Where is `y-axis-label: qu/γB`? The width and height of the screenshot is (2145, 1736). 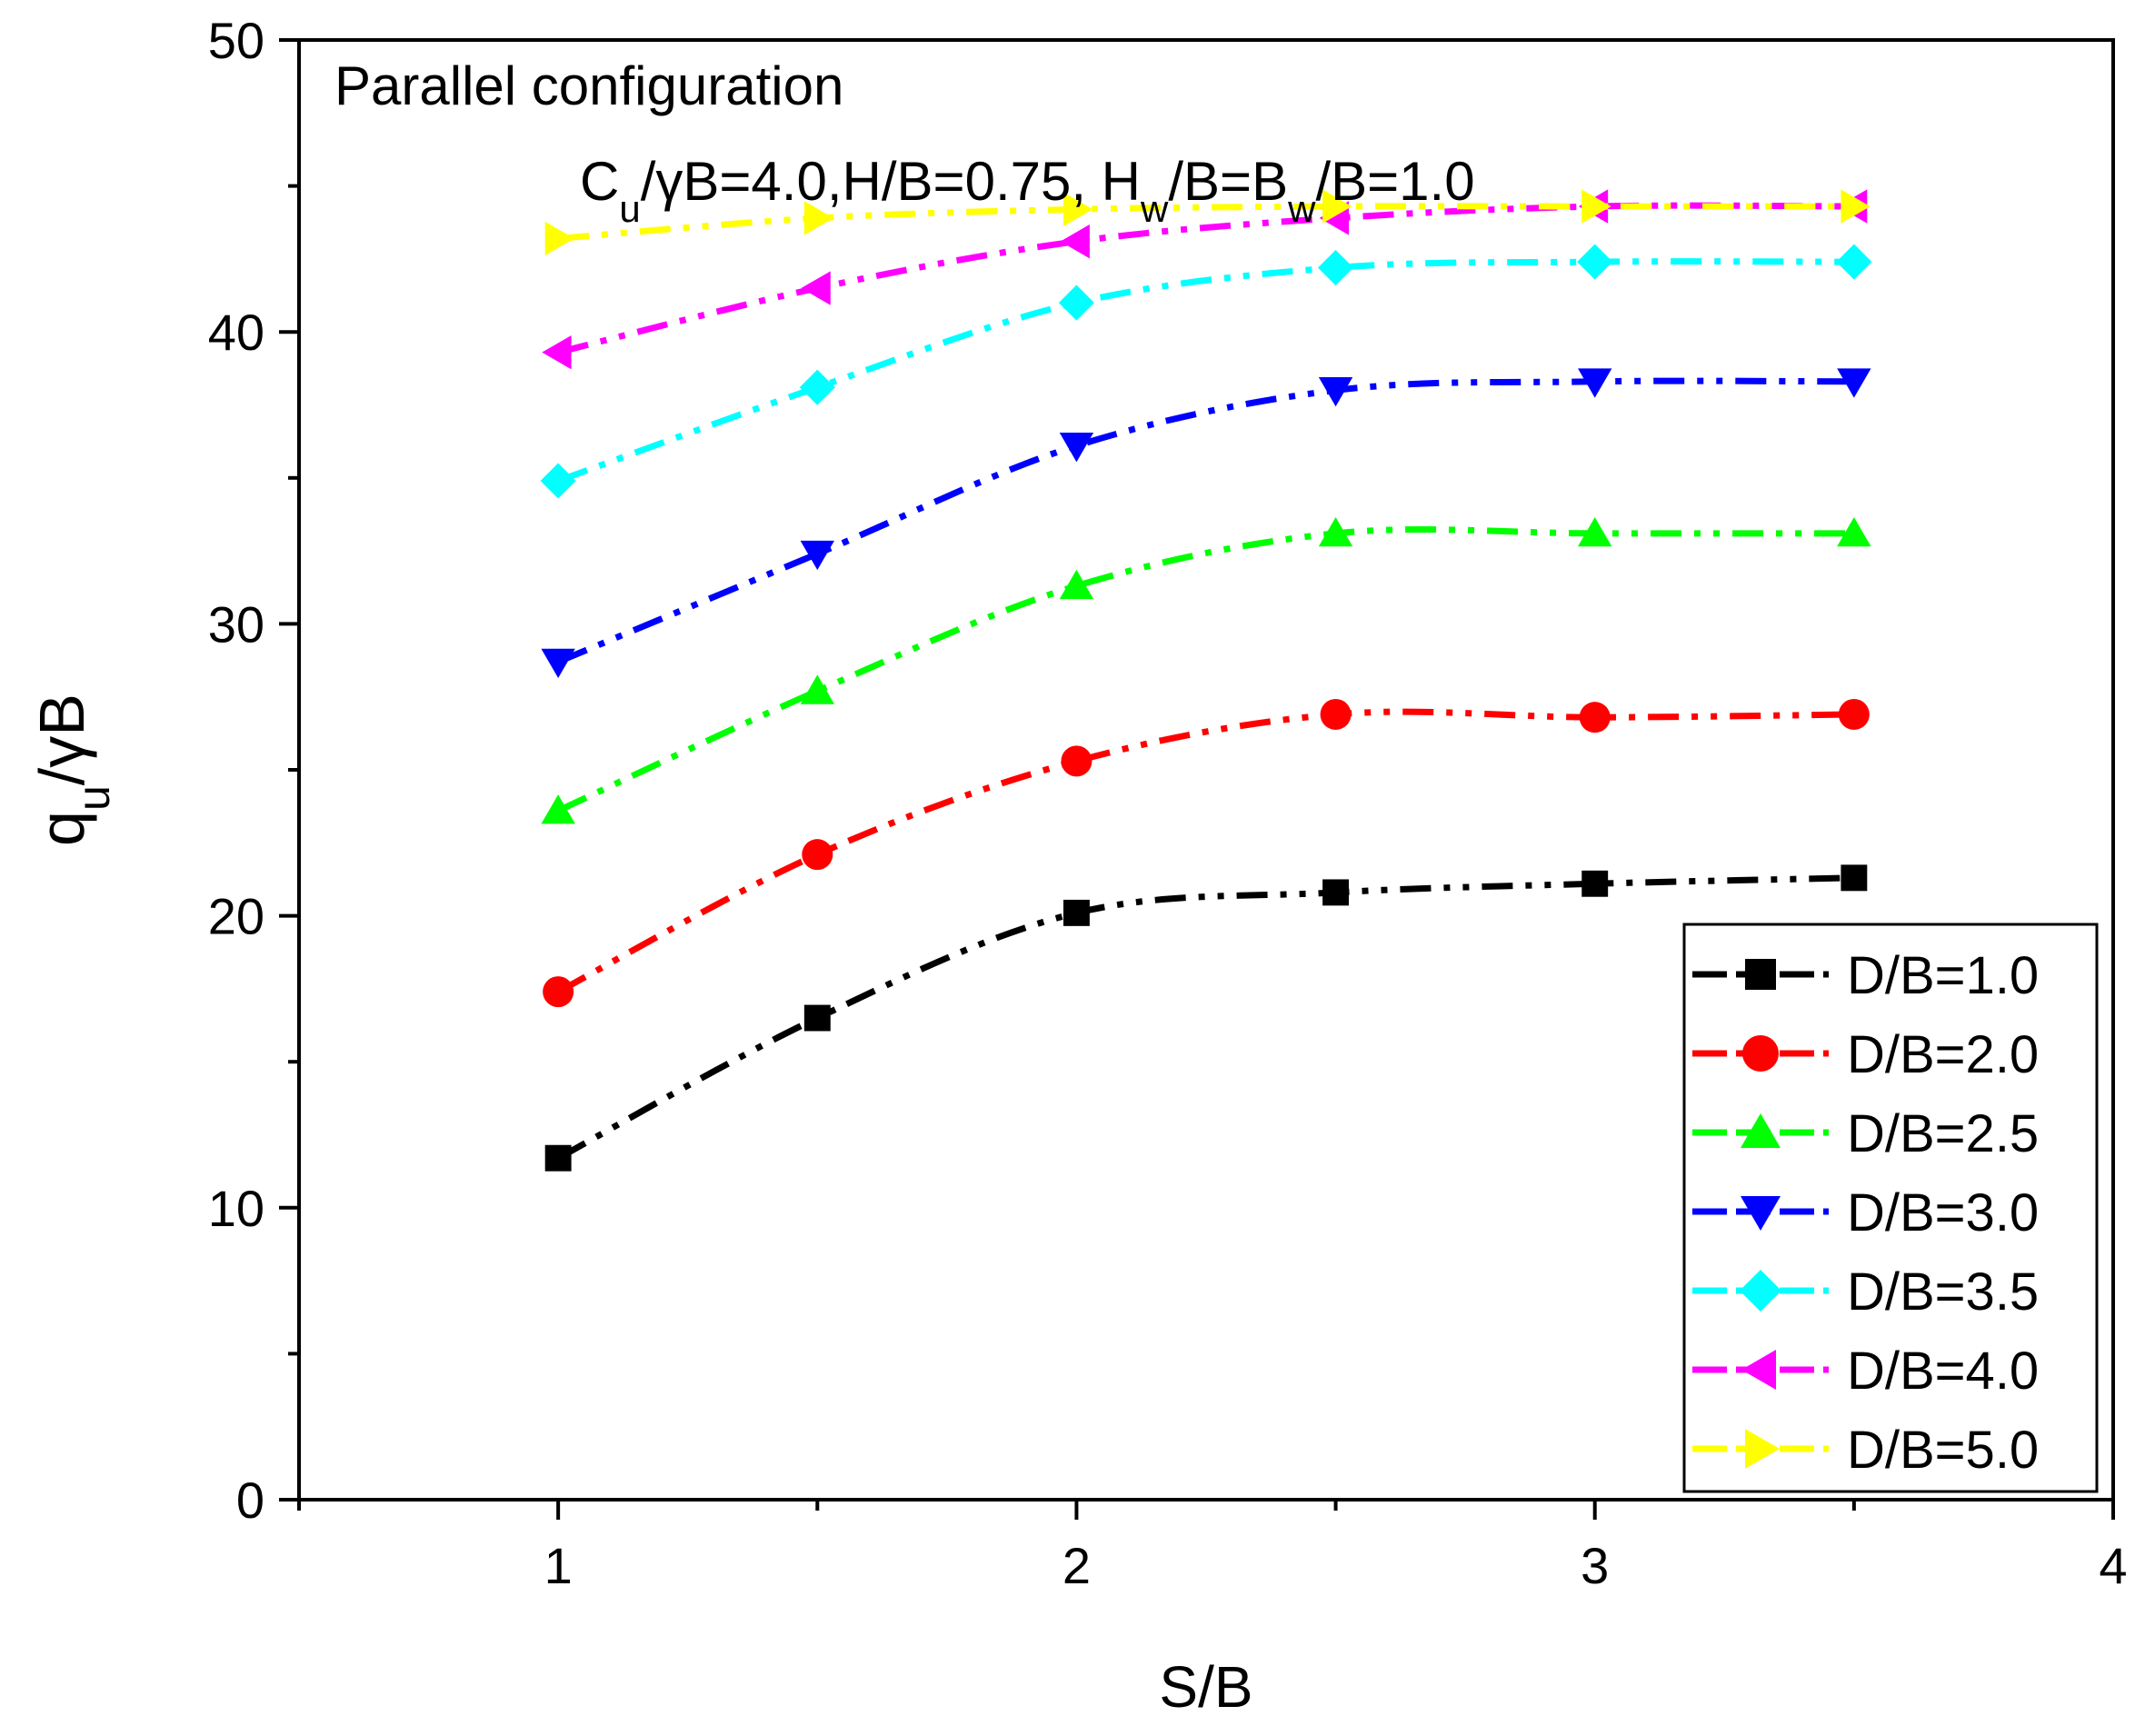
y-axis-label: qu/γB is located at coordinates (72, 769).